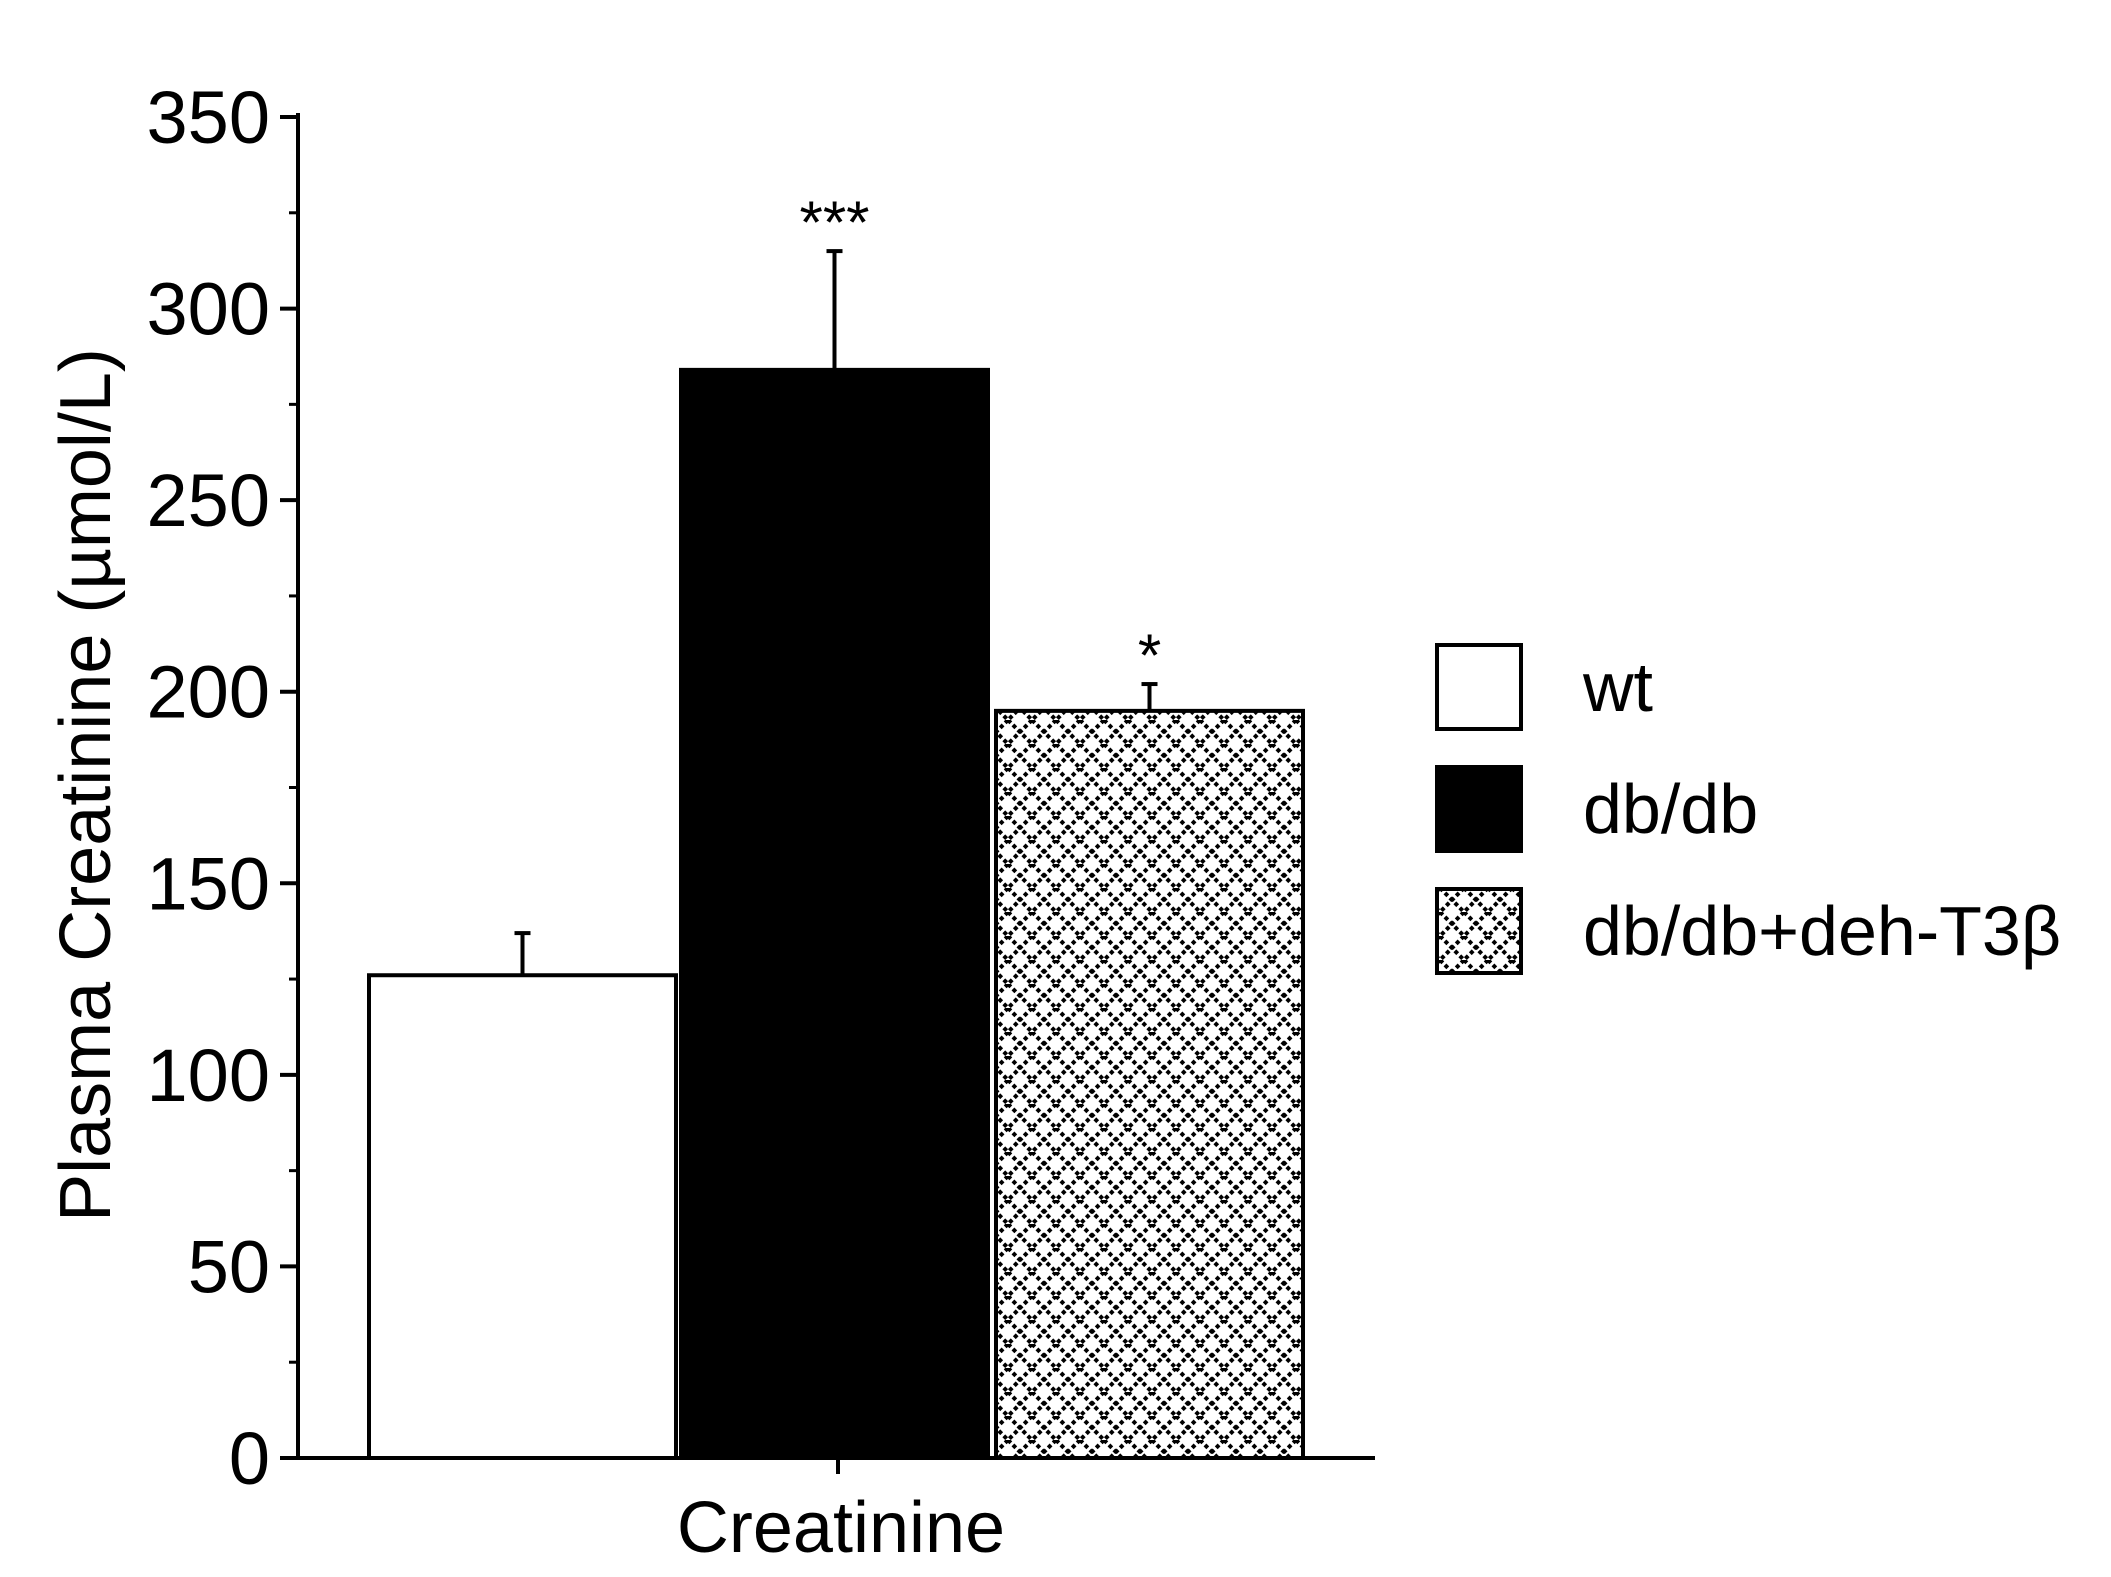  I want to click on legend-label: wt, so click(1617, 687).